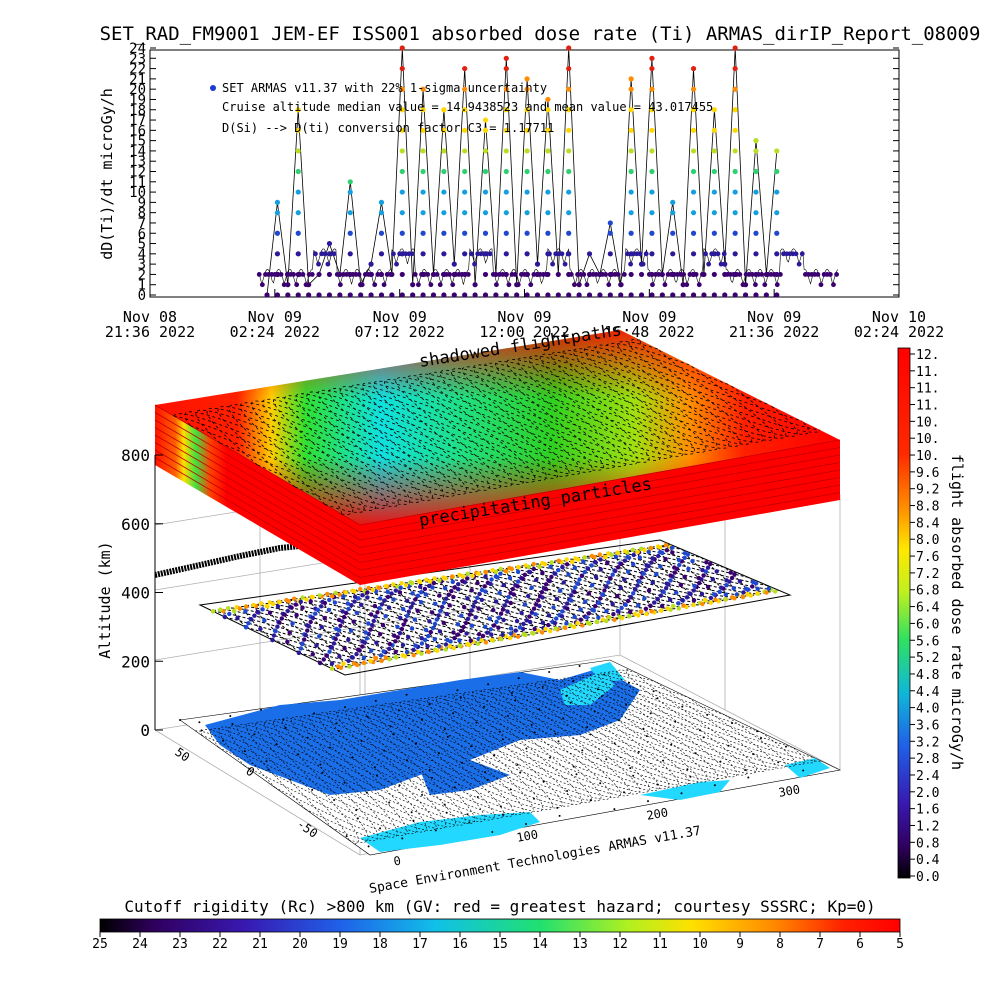 The width and height of the screenshot is (1000, 1004). I want to click on legend-marker, so click(213, 88).